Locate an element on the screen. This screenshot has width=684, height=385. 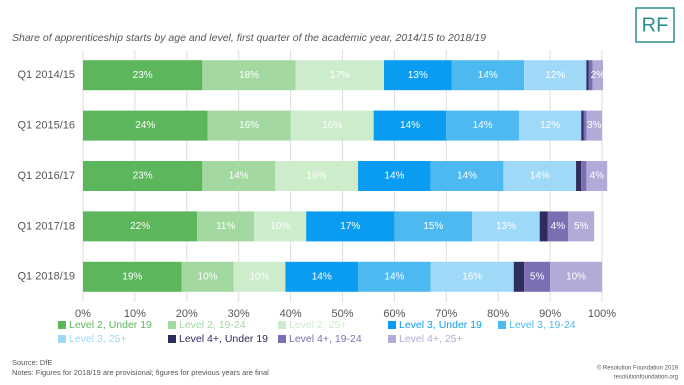
data-label: 18% is located at coordinates (249, 75).